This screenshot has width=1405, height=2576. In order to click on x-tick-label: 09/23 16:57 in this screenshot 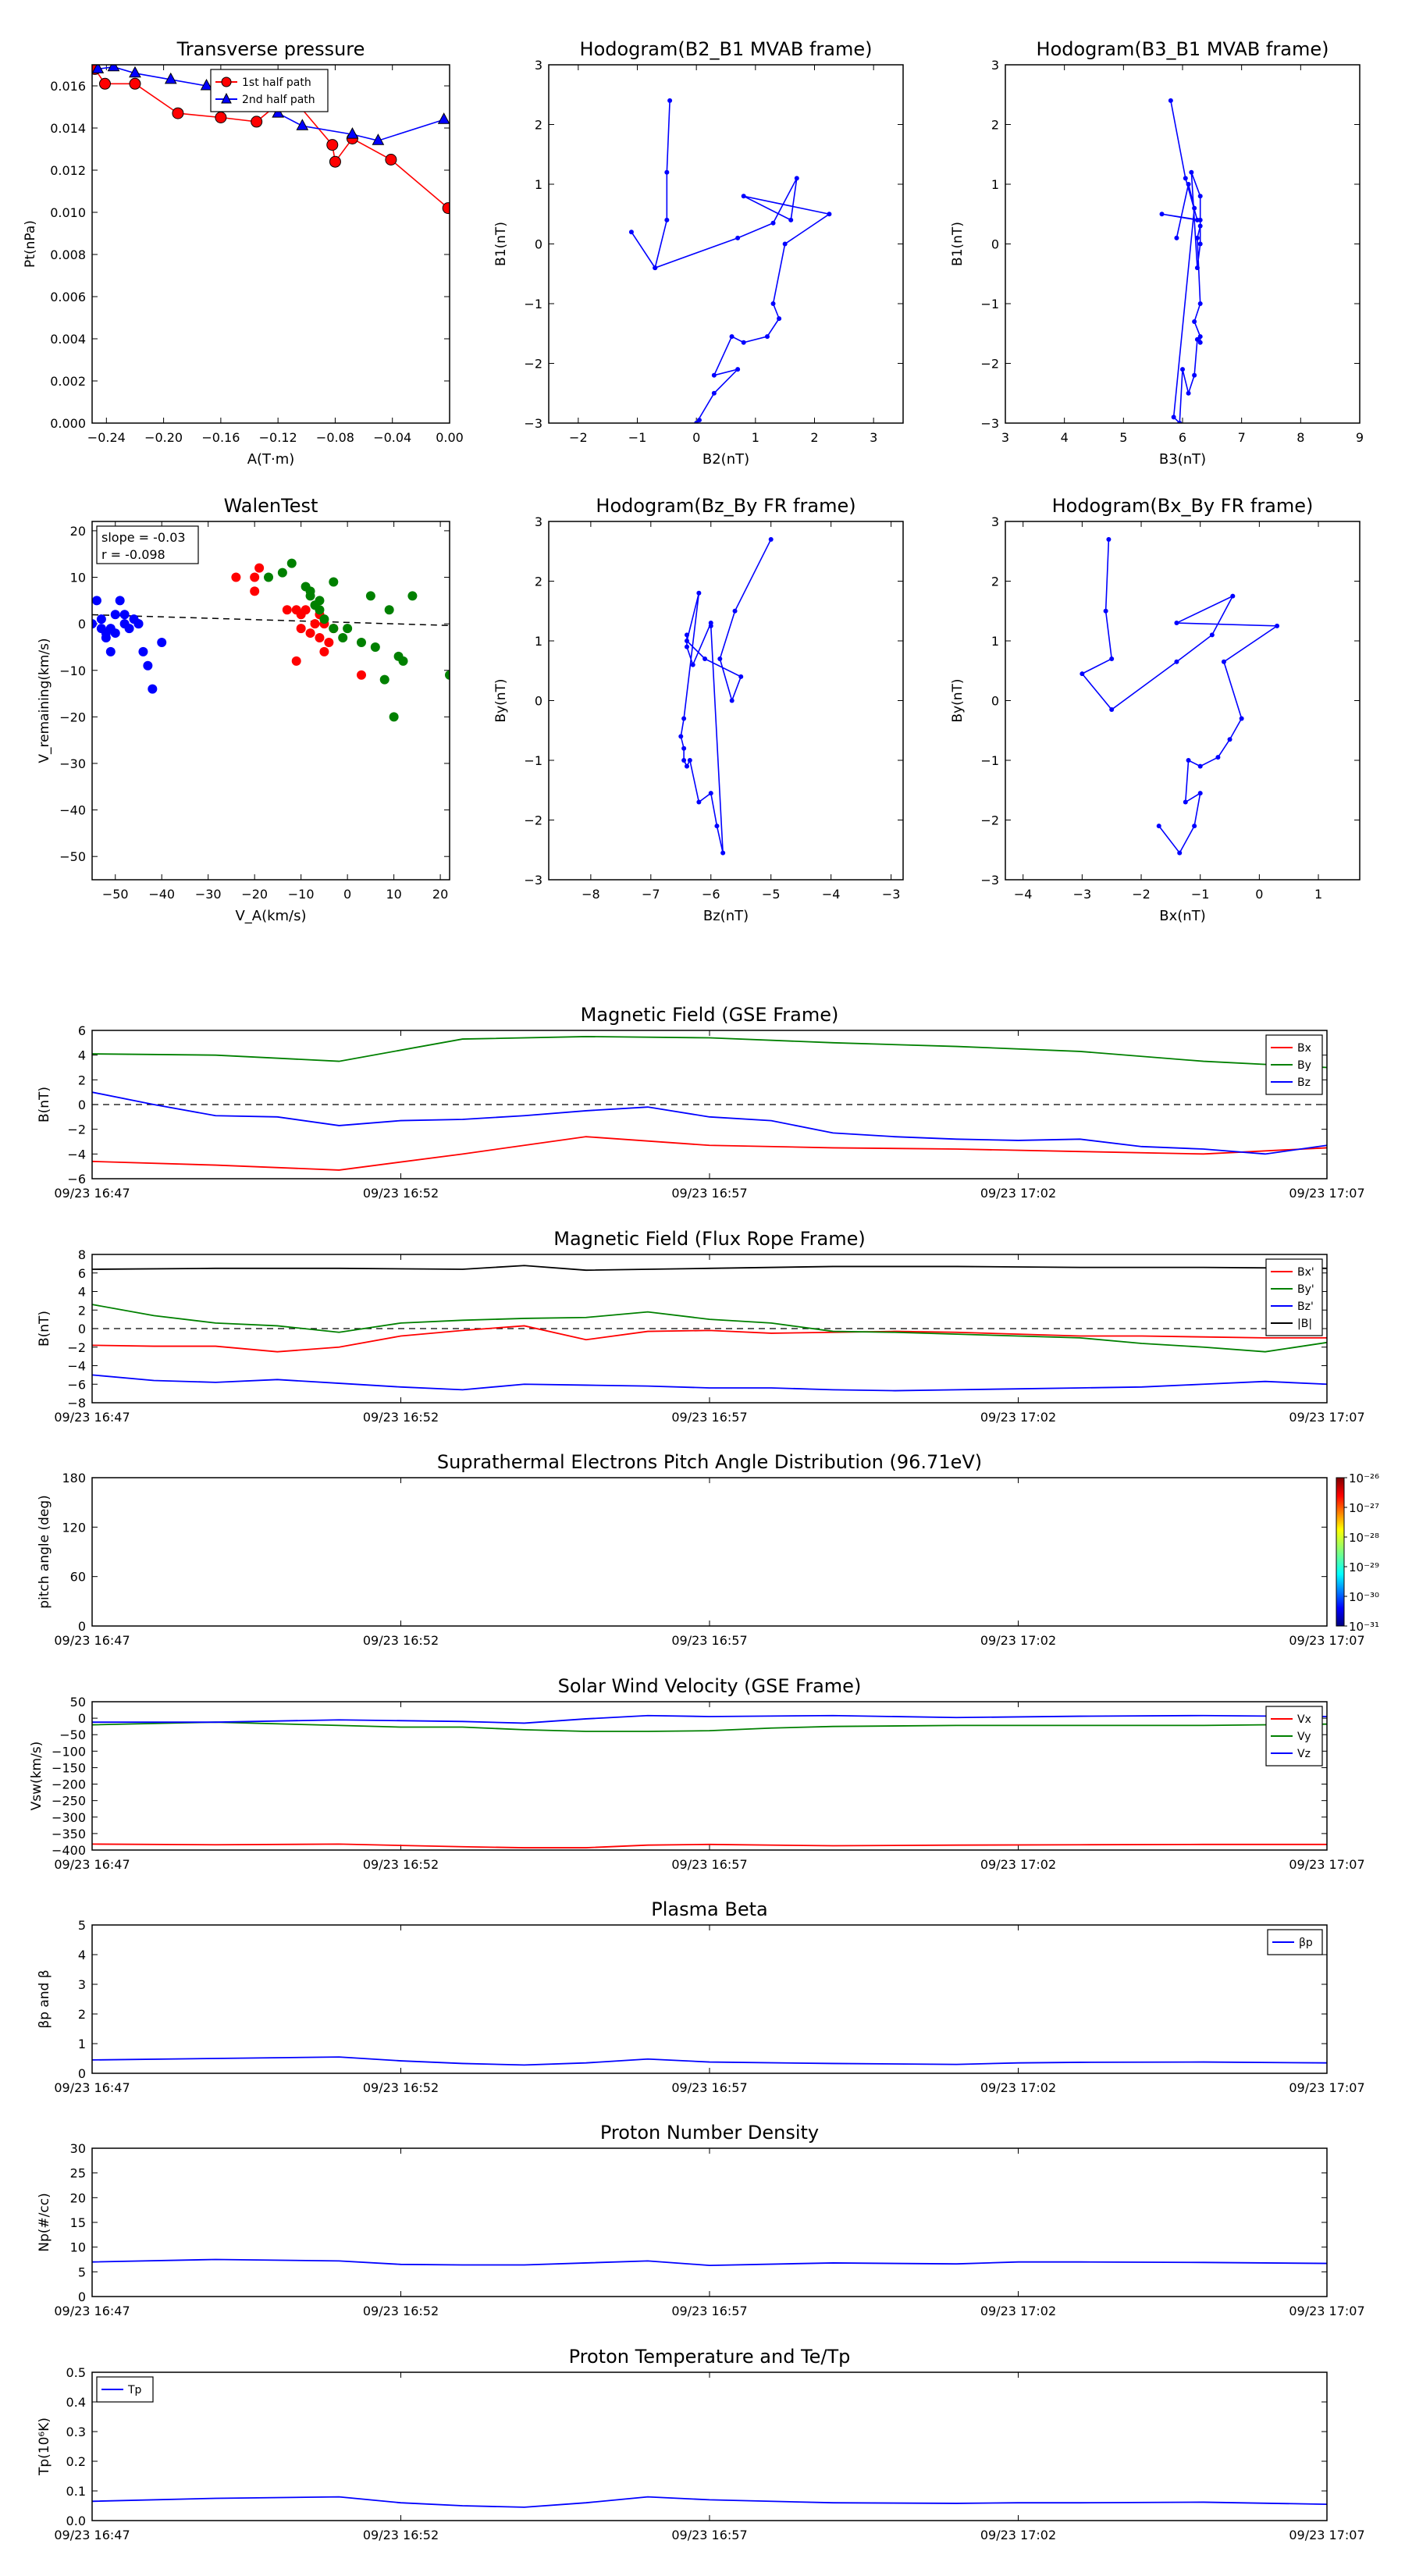, I will do `click(709, 2311)`.